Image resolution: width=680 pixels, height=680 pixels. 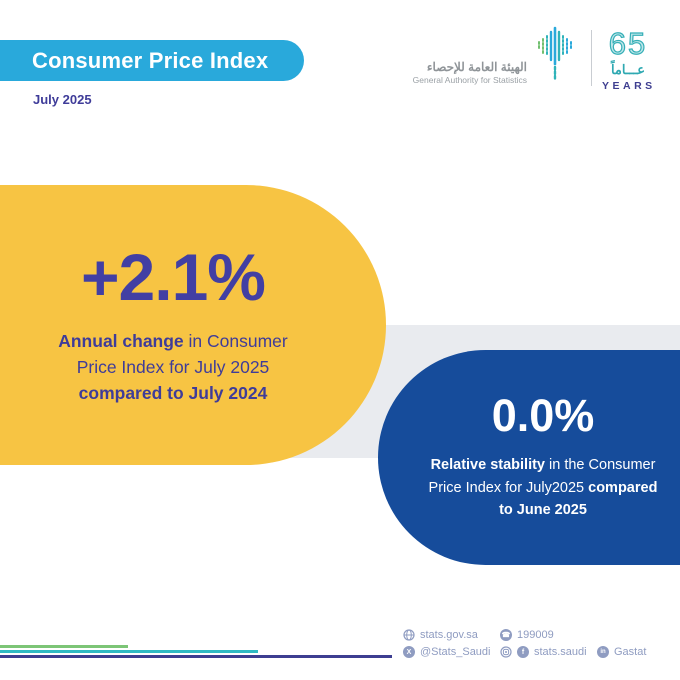 What do you see at coordinates (409, 635) in the screenshot?
I see `globe-icon` at bounding box center [409, 635].